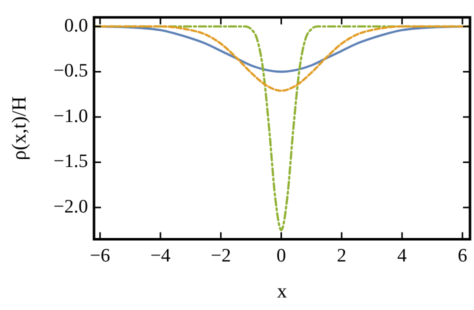  Describe the element at coordinates (281, 256) in the screenshot. I see `x-tick-label: 0` at that location.